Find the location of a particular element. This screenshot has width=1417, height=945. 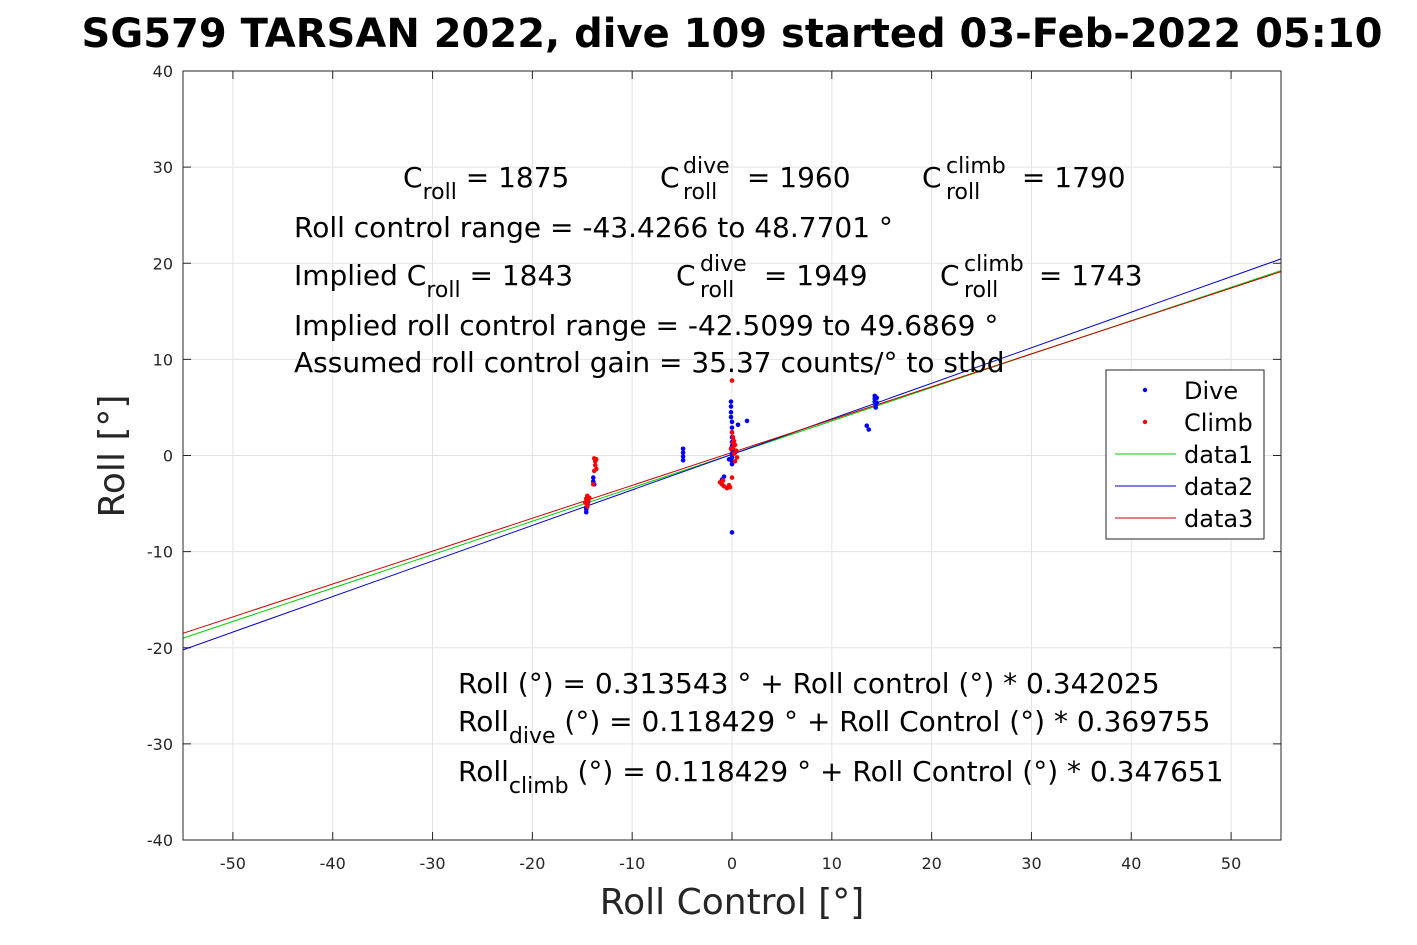

legend-data1-label: data1 is located at coordinates (1218, 455).